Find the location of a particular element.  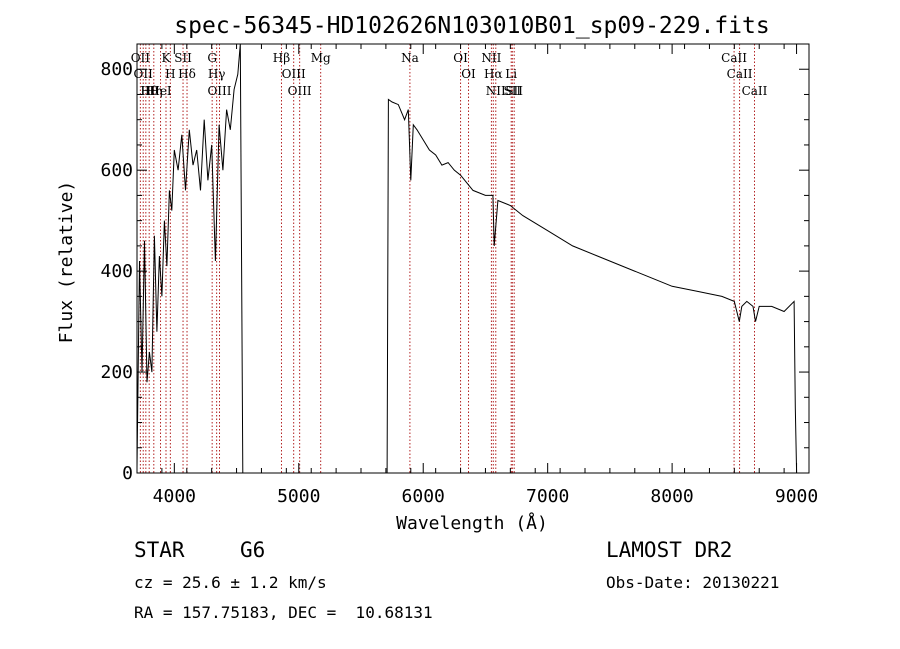

y-tick-label: 800 is located at coordinates (116, 69).